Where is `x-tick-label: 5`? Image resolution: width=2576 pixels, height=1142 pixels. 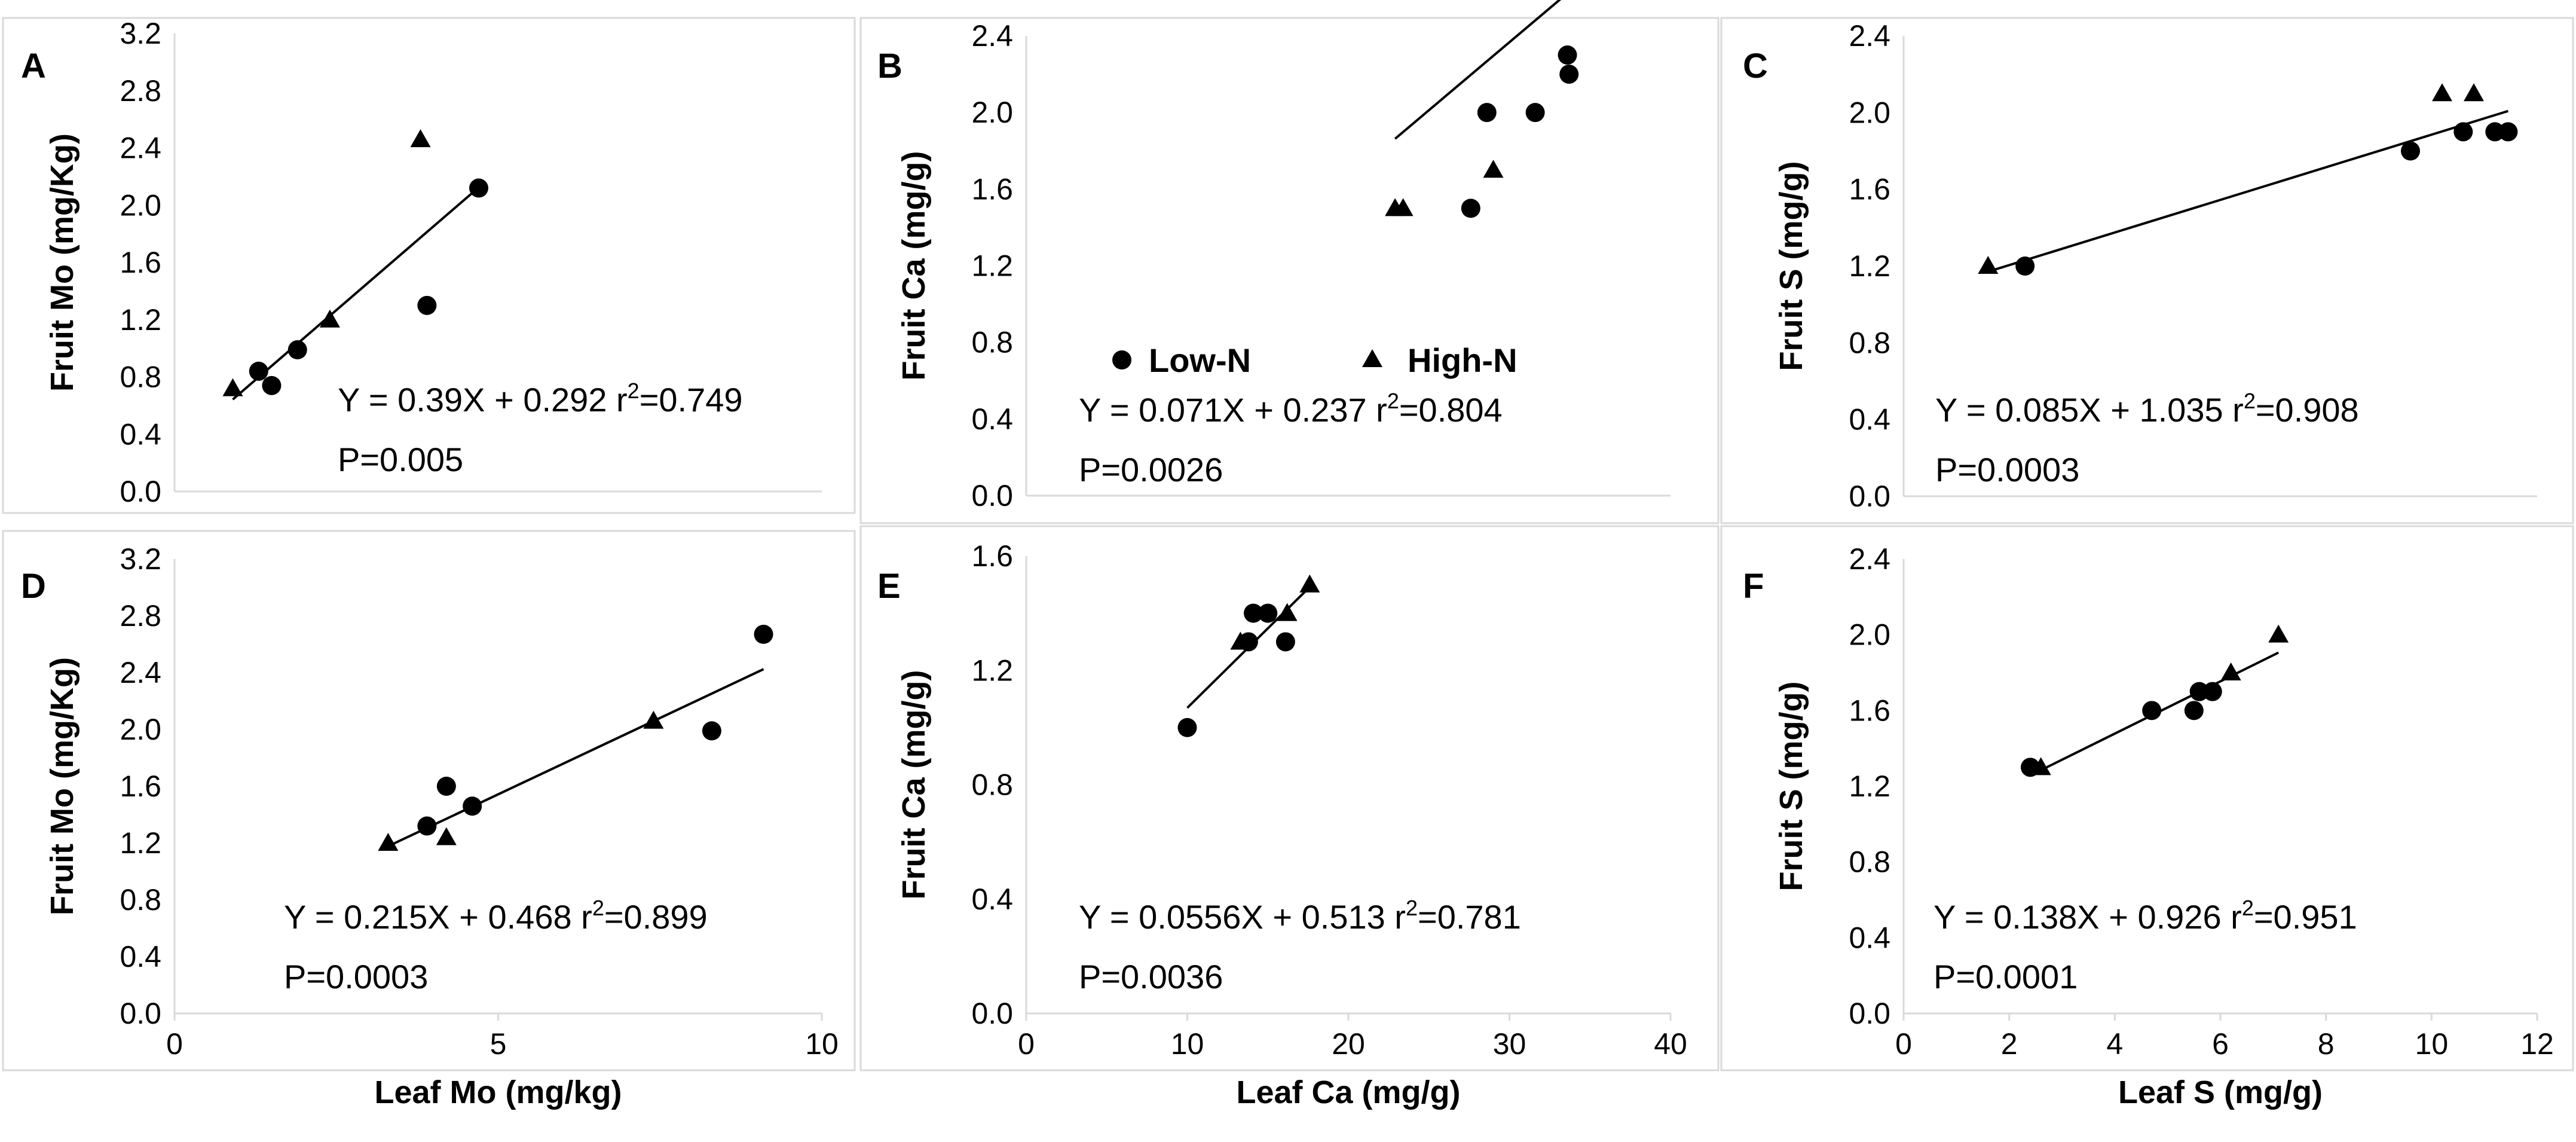 x-tick-label: 5 is located at coordinates (498, 1044).